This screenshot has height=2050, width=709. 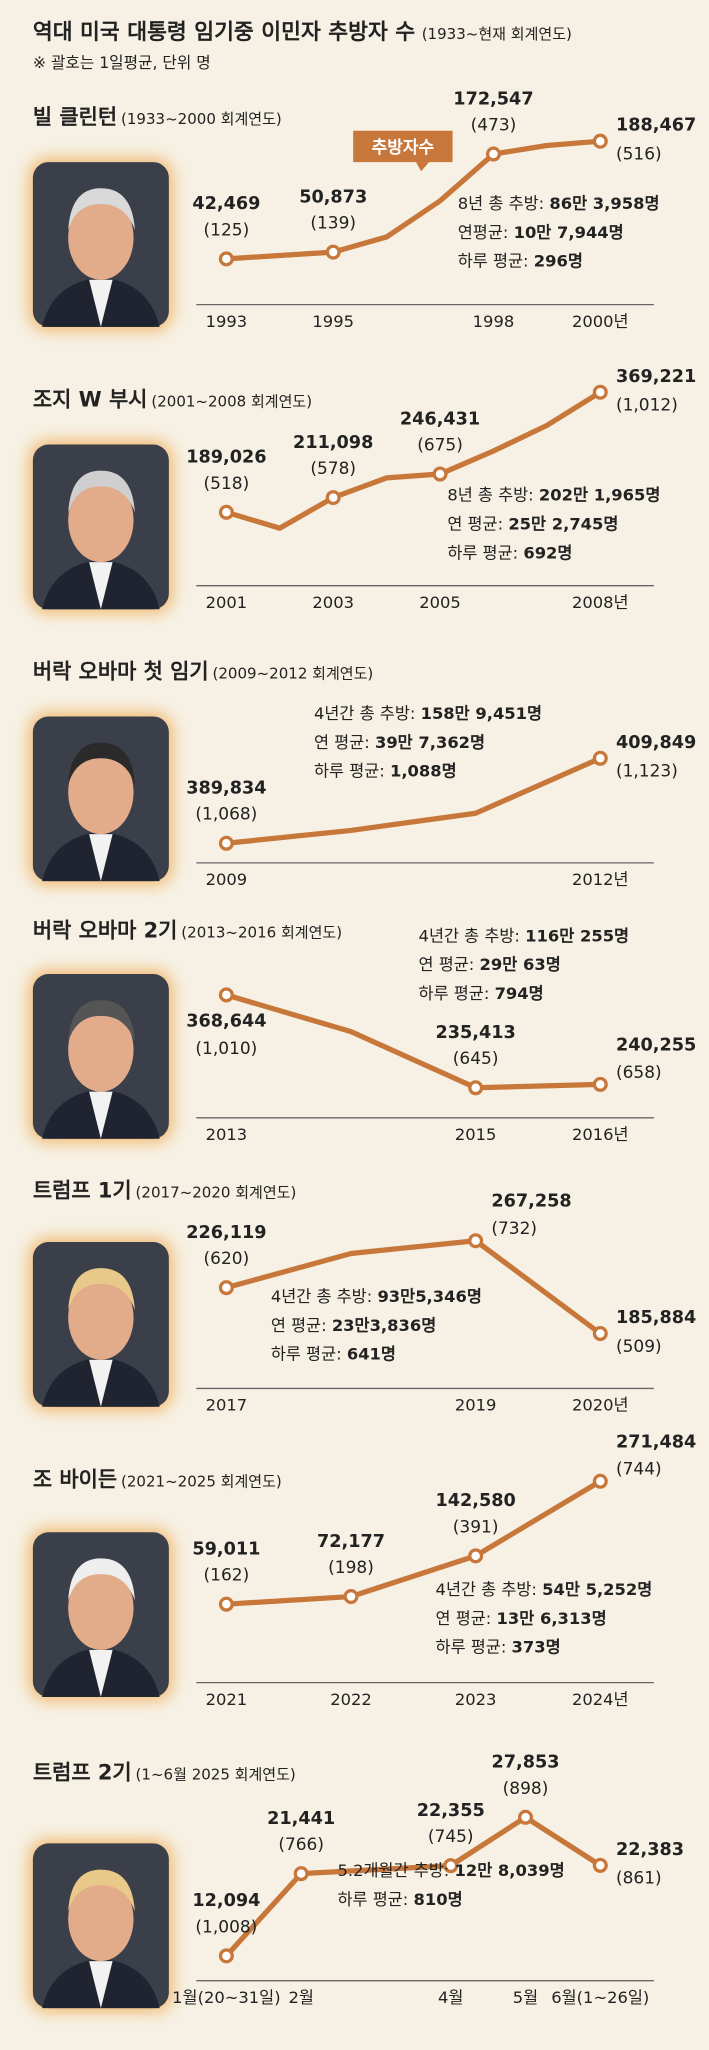 I want to click on subtitle: (1933~현재 회계연도), so click(x=497, y=34).